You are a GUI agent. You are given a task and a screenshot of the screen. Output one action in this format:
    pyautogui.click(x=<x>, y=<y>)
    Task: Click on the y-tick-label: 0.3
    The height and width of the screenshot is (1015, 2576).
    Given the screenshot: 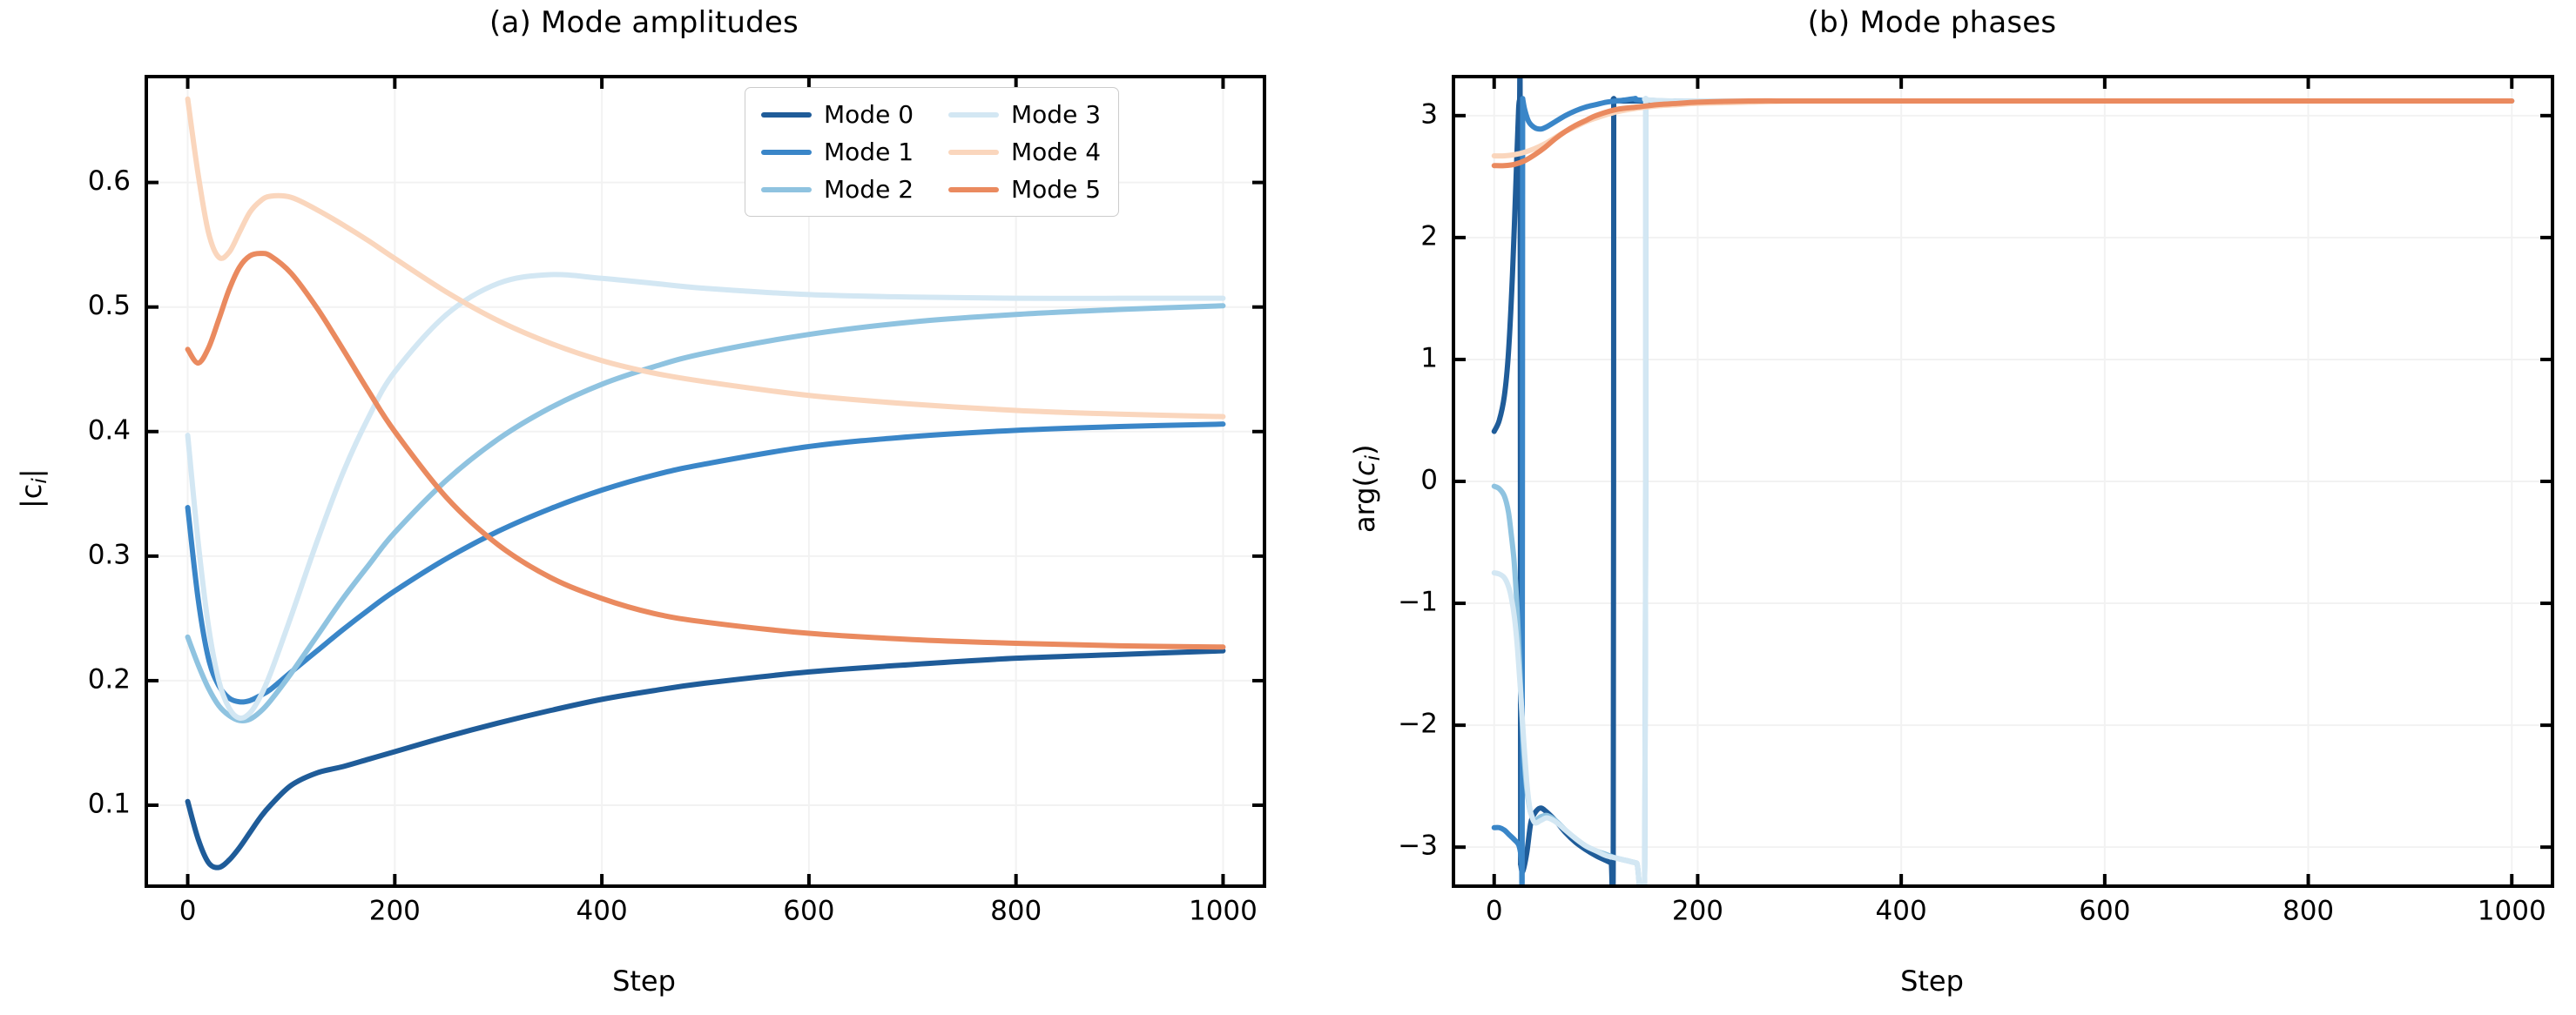 What is the action you would take?
    pyautogui.click(x=109, y=555)
    